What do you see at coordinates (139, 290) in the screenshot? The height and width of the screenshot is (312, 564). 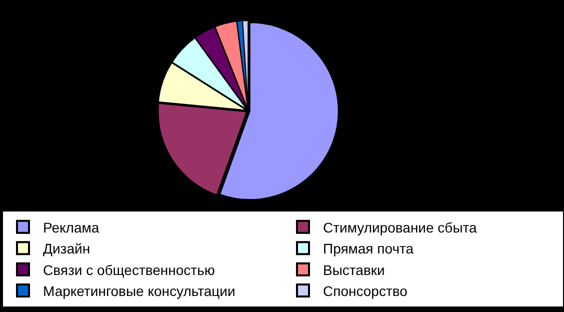 I see `legend-label: Маркетинговые консультации` at bounding box center [139, 290].